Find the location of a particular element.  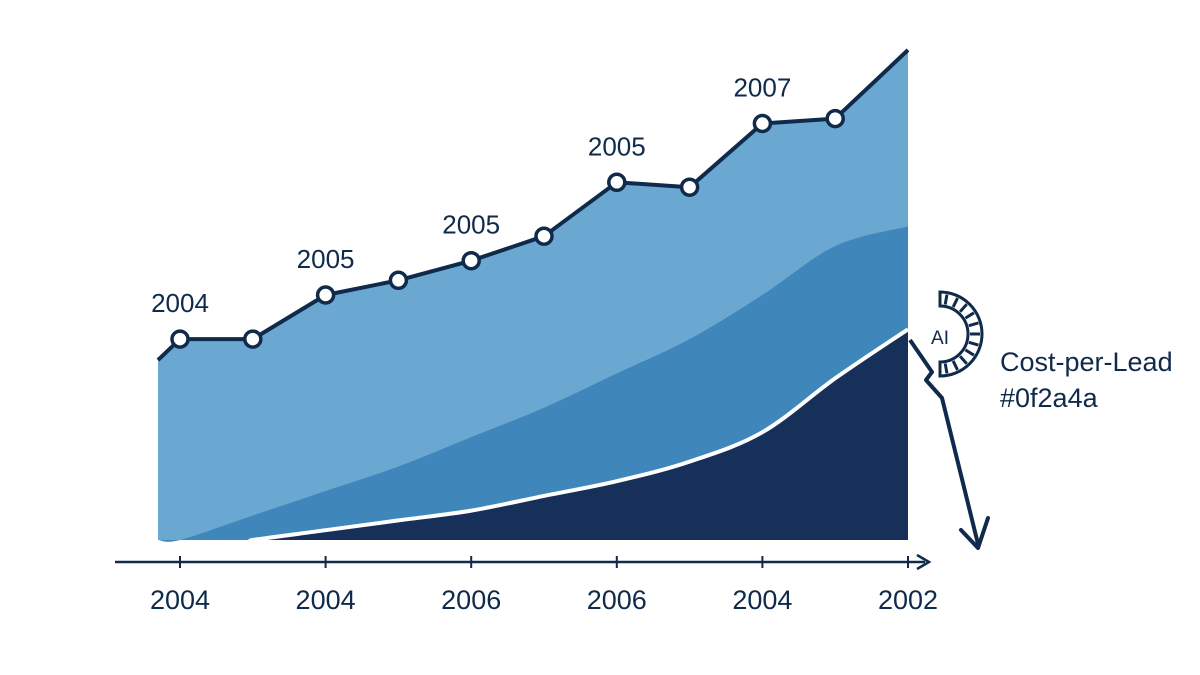

point-label: 2004 is located at coordinates (180, 303).